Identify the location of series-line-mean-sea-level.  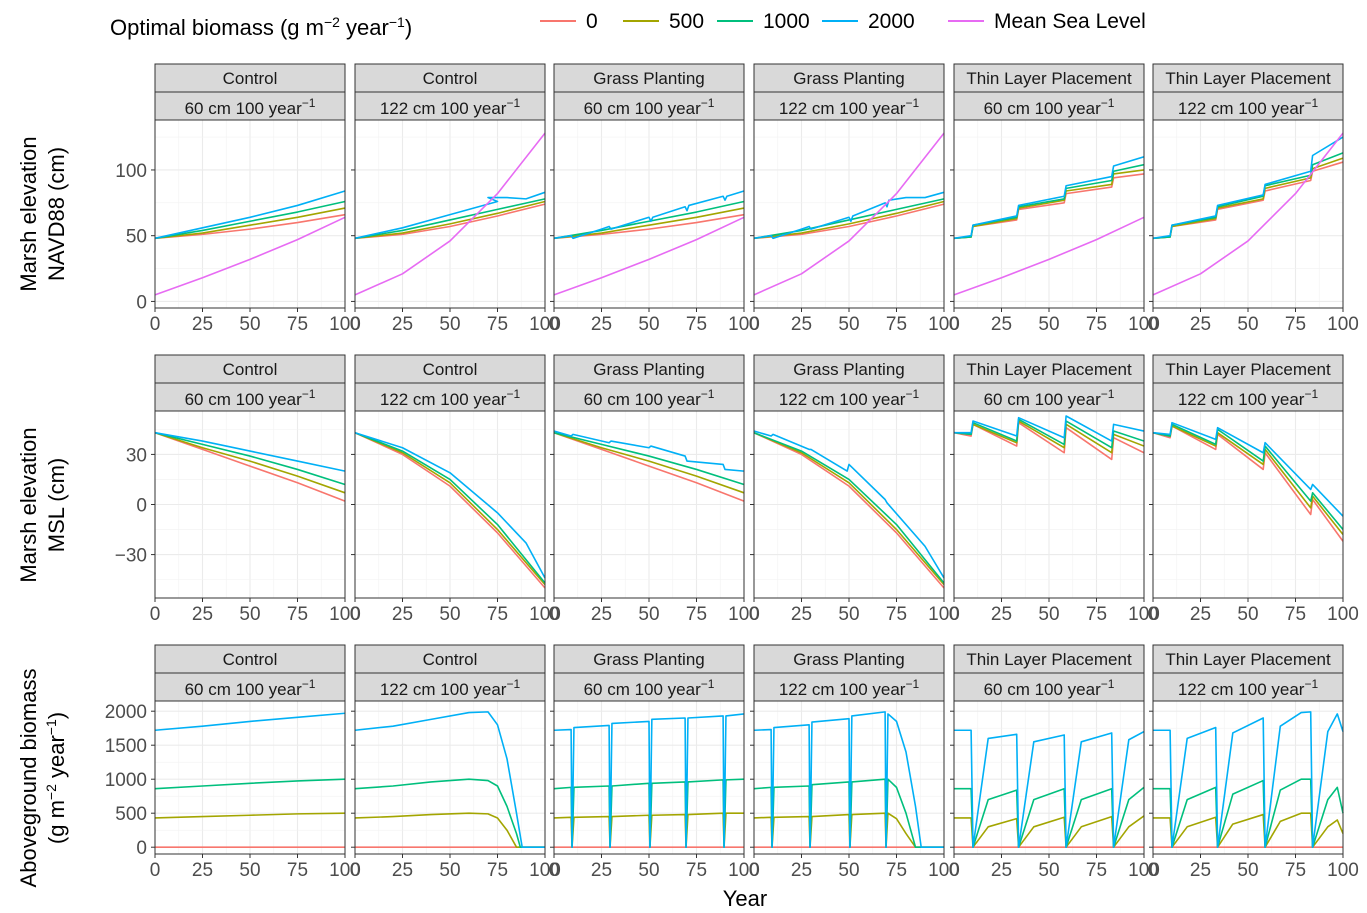
(649, 256).